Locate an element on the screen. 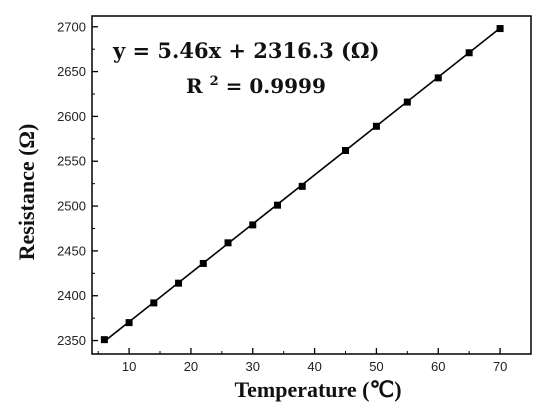 The image size is (550, 411). y-tick-label: 2600 is located at coordinates (71, 116).